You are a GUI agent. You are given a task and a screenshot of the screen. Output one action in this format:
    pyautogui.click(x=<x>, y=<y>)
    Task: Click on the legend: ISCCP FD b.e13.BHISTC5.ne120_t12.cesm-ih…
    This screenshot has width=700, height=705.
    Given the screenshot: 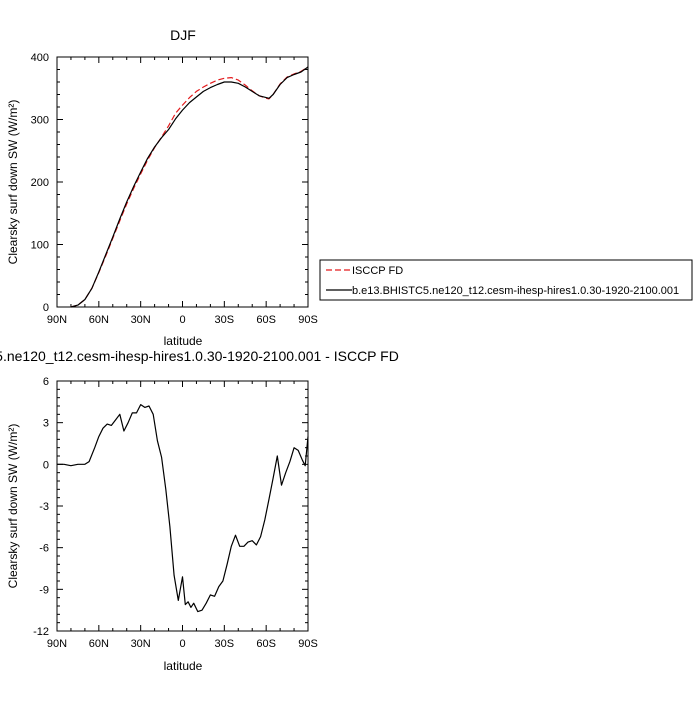 What is the action you would take?
    pyautogui.click(x=506, y=280)
    